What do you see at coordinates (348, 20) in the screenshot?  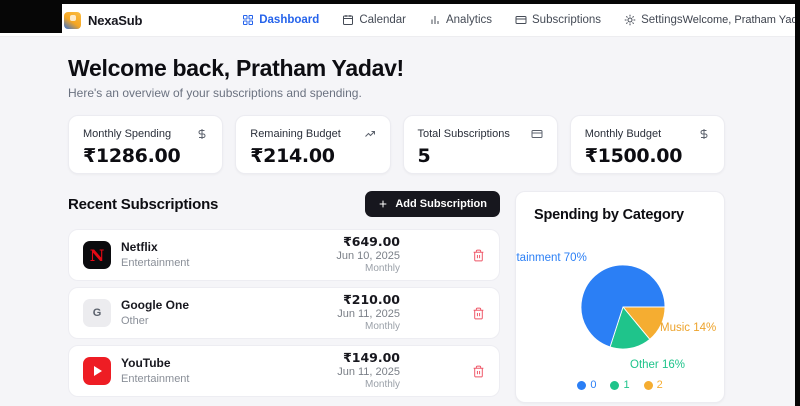 I see `calendar-icon` at bounding box center [348, 20].